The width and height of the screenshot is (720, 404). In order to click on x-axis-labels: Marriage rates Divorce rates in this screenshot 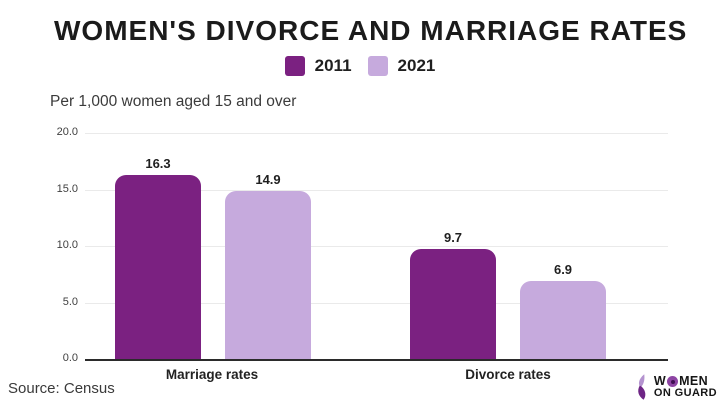, I will do `click(376, 376)`.